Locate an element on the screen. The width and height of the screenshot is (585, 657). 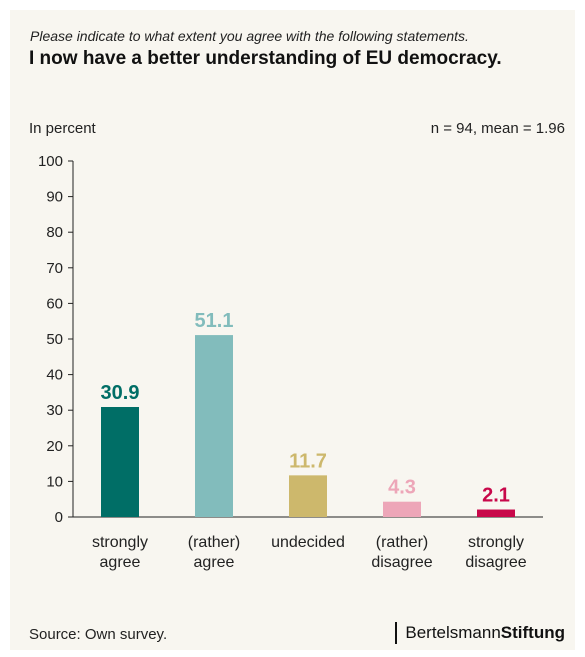
y-tick-label: 20 is located at coordinates (54, 446).